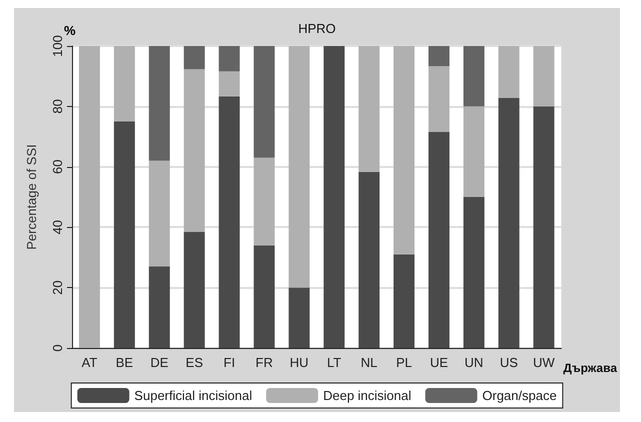 The image size is (641, 422). Describe the element at coordinates (57, 287) in the screenshot. I see `y-tick-label: 20` at that location.